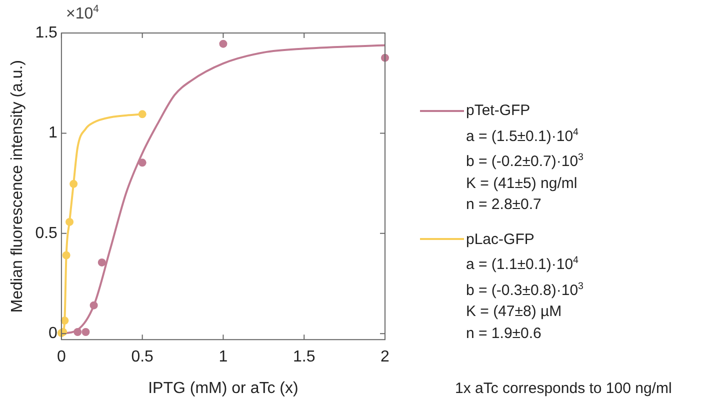 The image size is (717, 402). I want to click on text: ×10$^{4}$, so click(82, 14).